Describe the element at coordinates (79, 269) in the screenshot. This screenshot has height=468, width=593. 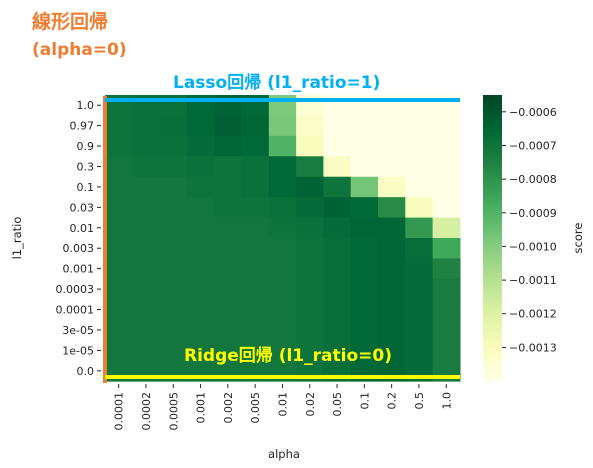
I see `y-tick-label: 0.001` at that location.